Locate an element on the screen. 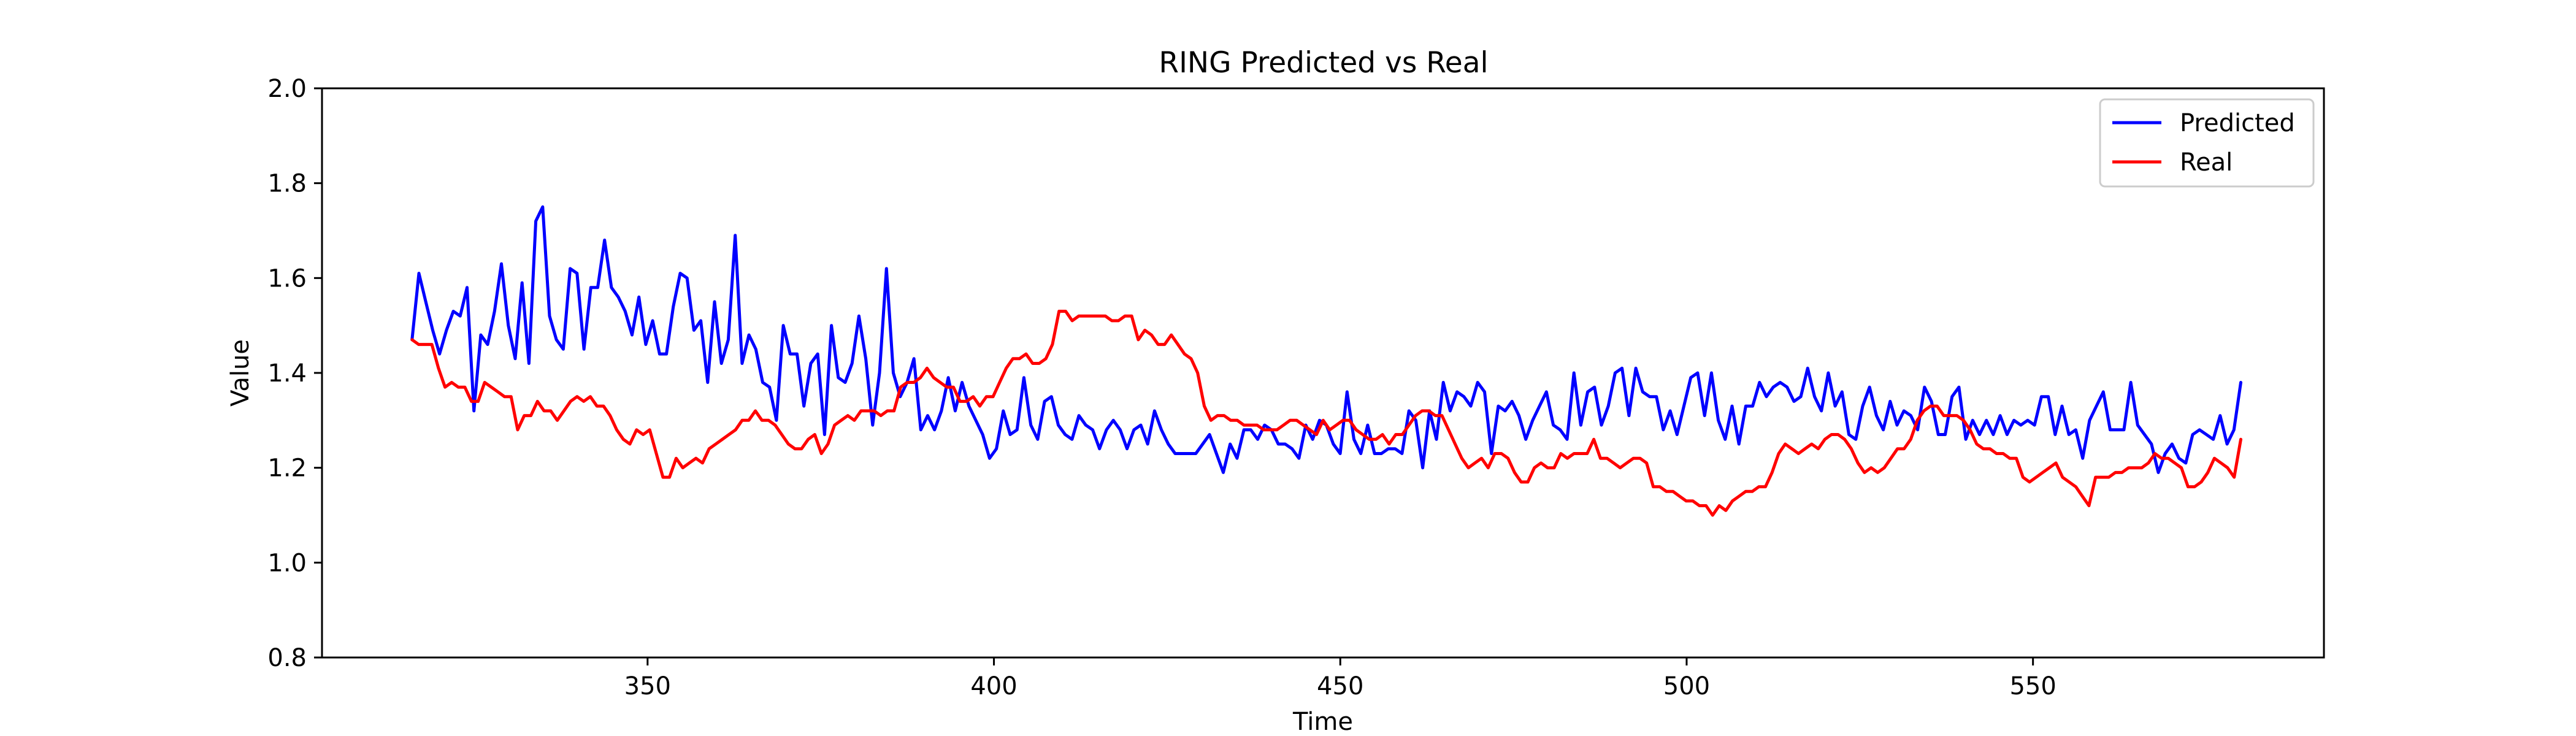  y-tick-label: 2.0 is located at coordinates (287, 89).